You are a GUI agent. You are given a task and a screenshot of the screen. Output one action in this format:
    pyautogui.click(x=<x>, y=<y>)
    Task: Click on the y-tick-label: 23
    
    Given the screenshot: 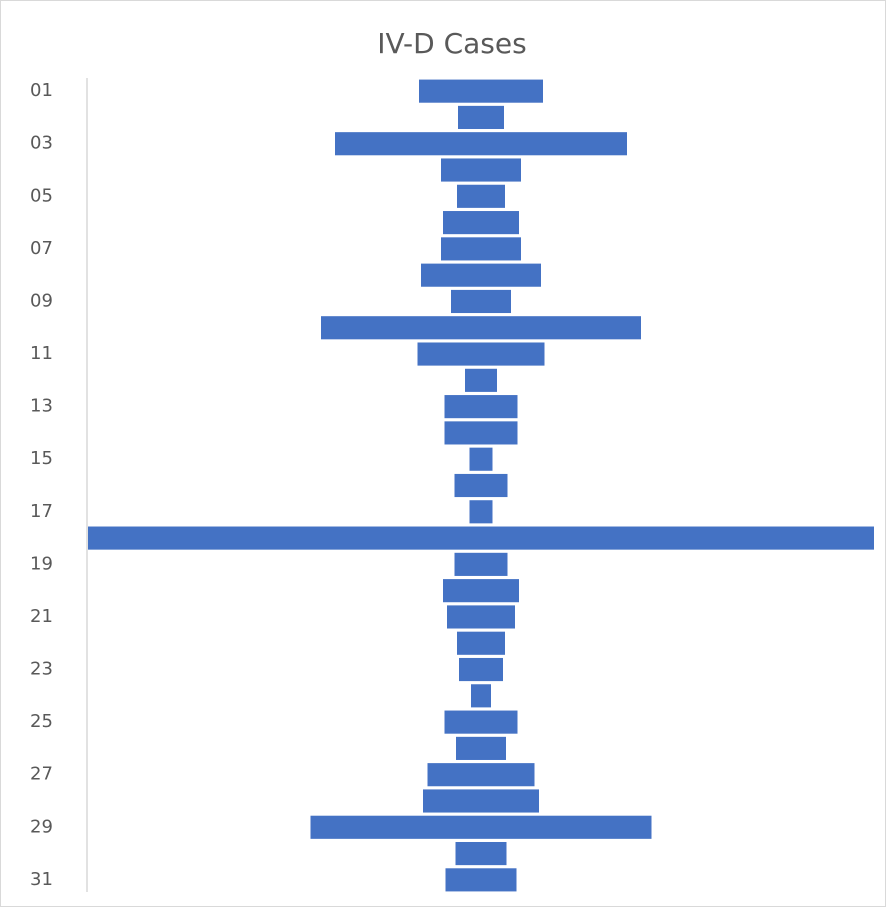 What is the action you would take?
    pyautogui.click(x=41, y=669)
    